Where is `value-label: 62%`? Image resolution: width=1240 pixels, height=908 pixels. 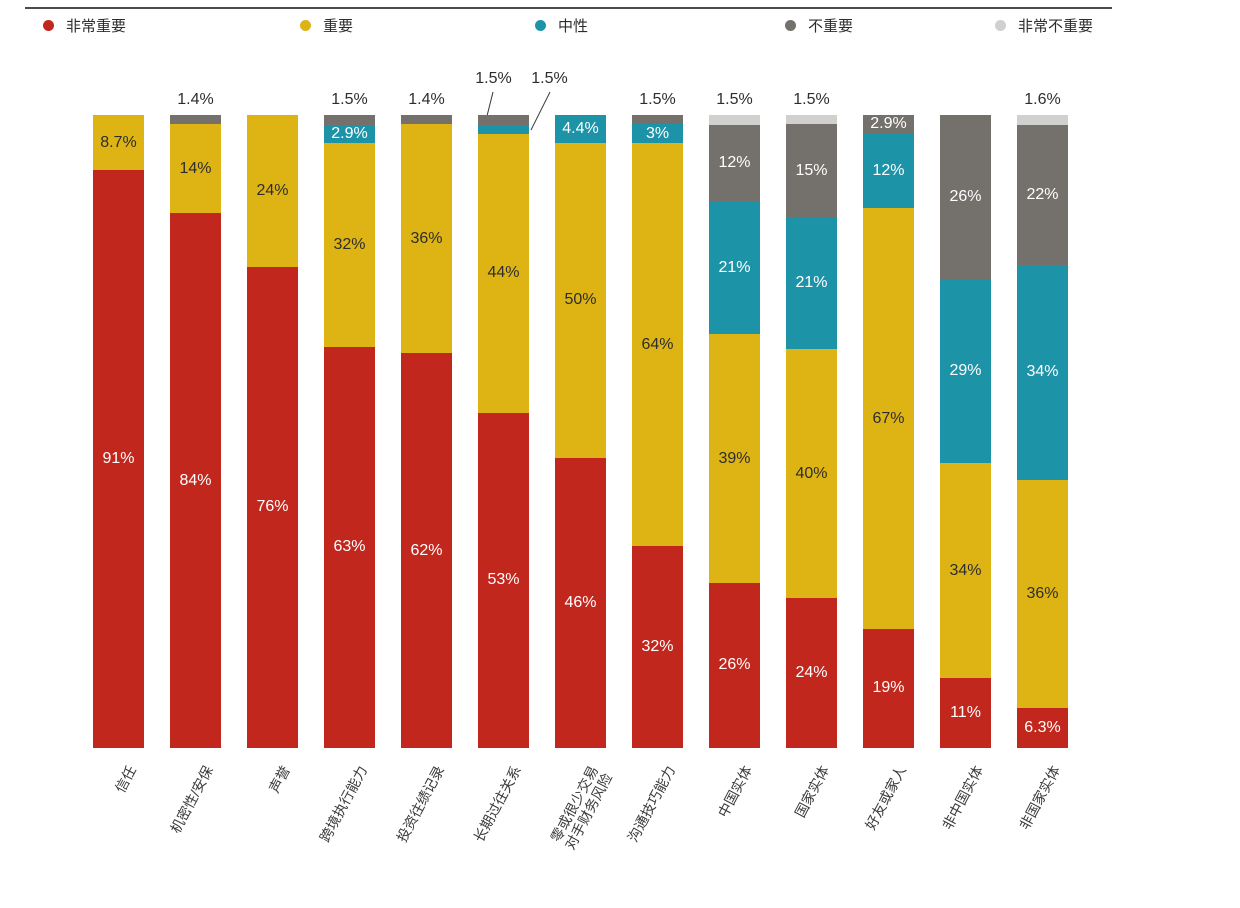 value-label: 62% is located at coordinates (426, 550).